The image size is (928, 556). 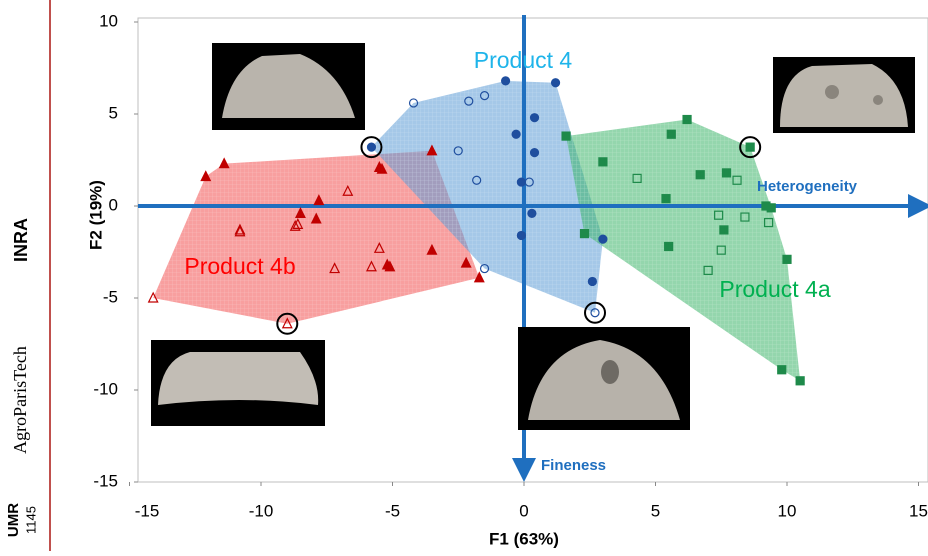 What do you see at coordinates (147, 510) in the screenshot?
I see `x-tick-label: -15` at bounding box center [147, 510].